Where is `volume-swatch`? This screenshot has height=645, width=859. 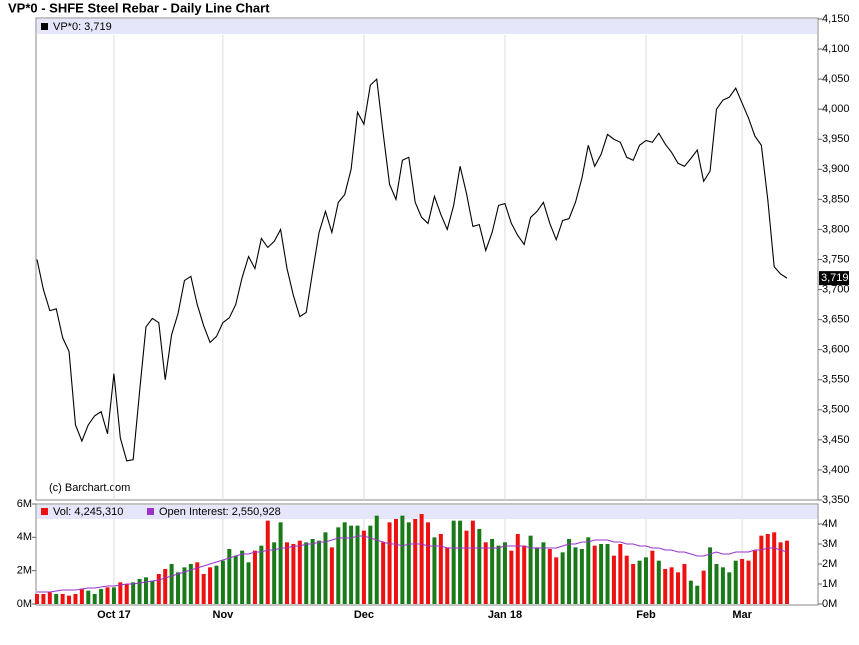 volume-swatch is located at coordinates (44, 511).